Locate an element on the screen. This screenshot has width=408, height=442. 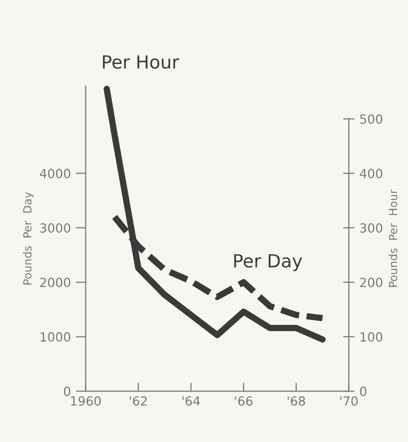
y2-tick-label: 400 is located at coordinates (371, 173).